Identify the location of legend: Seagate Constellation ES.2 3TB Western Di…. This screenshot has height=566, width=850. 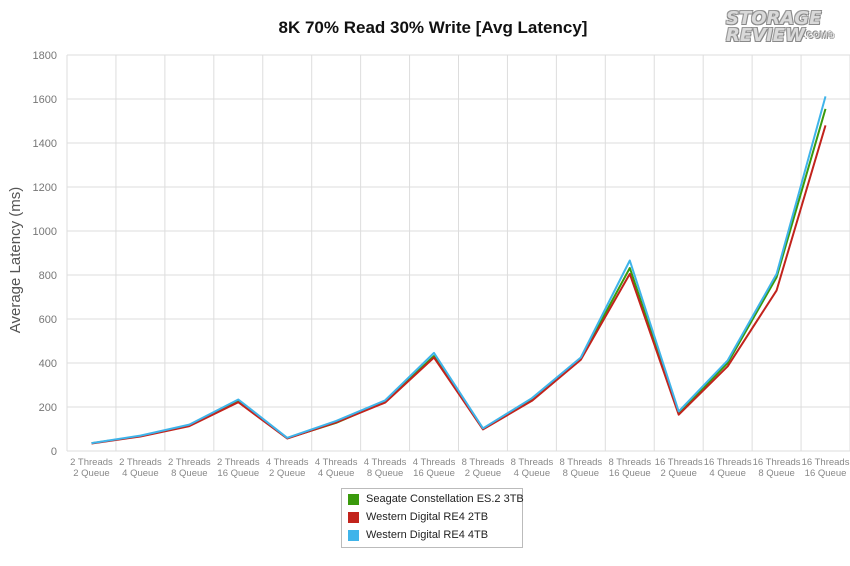
(432, 518).